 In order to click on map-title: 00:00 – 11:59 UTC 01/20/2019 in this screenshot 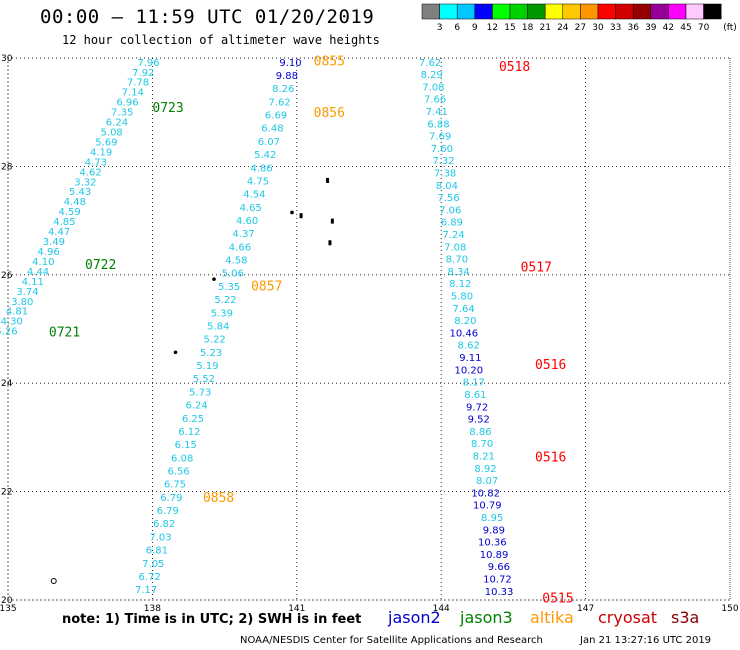, I will do `click(207, 17)`.